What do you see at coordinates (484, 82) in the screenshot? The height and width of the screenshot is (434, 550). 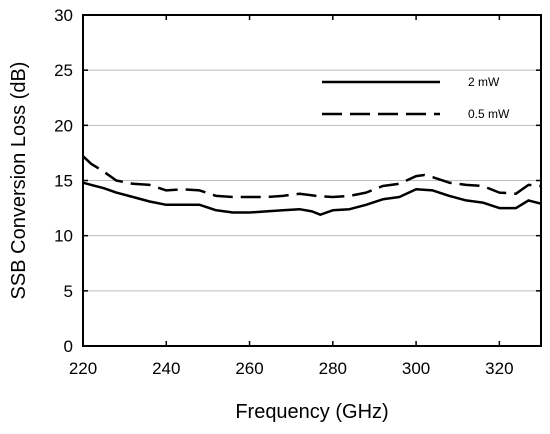 I see `legend-label: 2 mW` at bounding box center [484, 82].